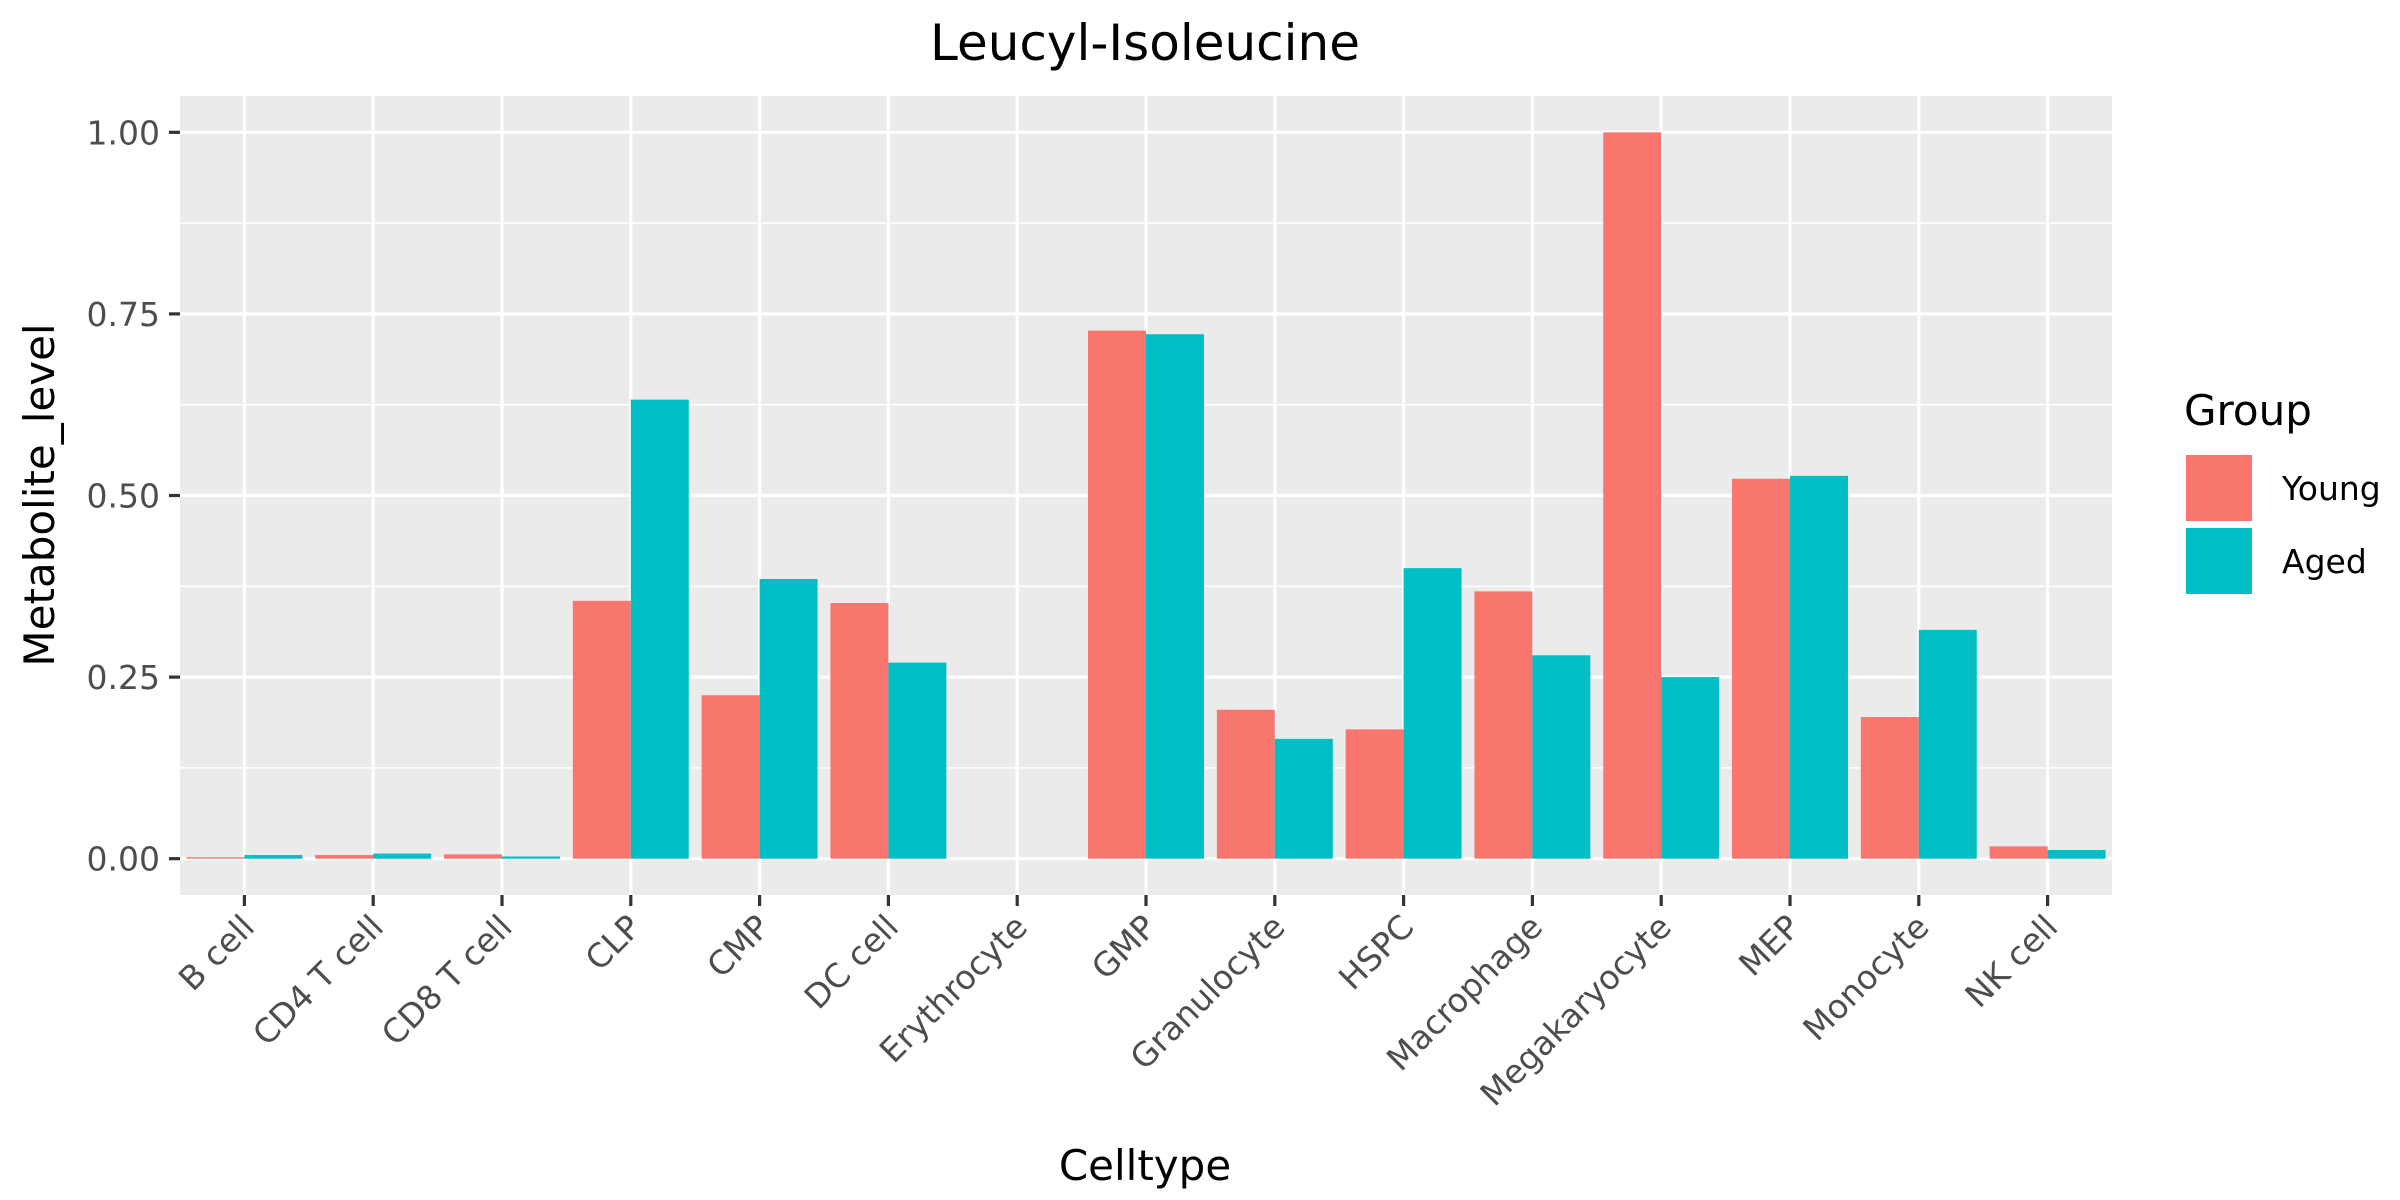  Describe the element at coordinates (1865, 977) in the screenshot. I see `x-tick-label: Monocyte` at that location.